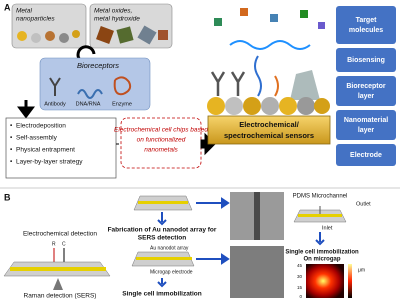 The width and height of the screenshot is (400, 301). Describe the element at coordinates (60, 296) in the screenshot. I see `caption: Raman detection (SERS)` at that location.